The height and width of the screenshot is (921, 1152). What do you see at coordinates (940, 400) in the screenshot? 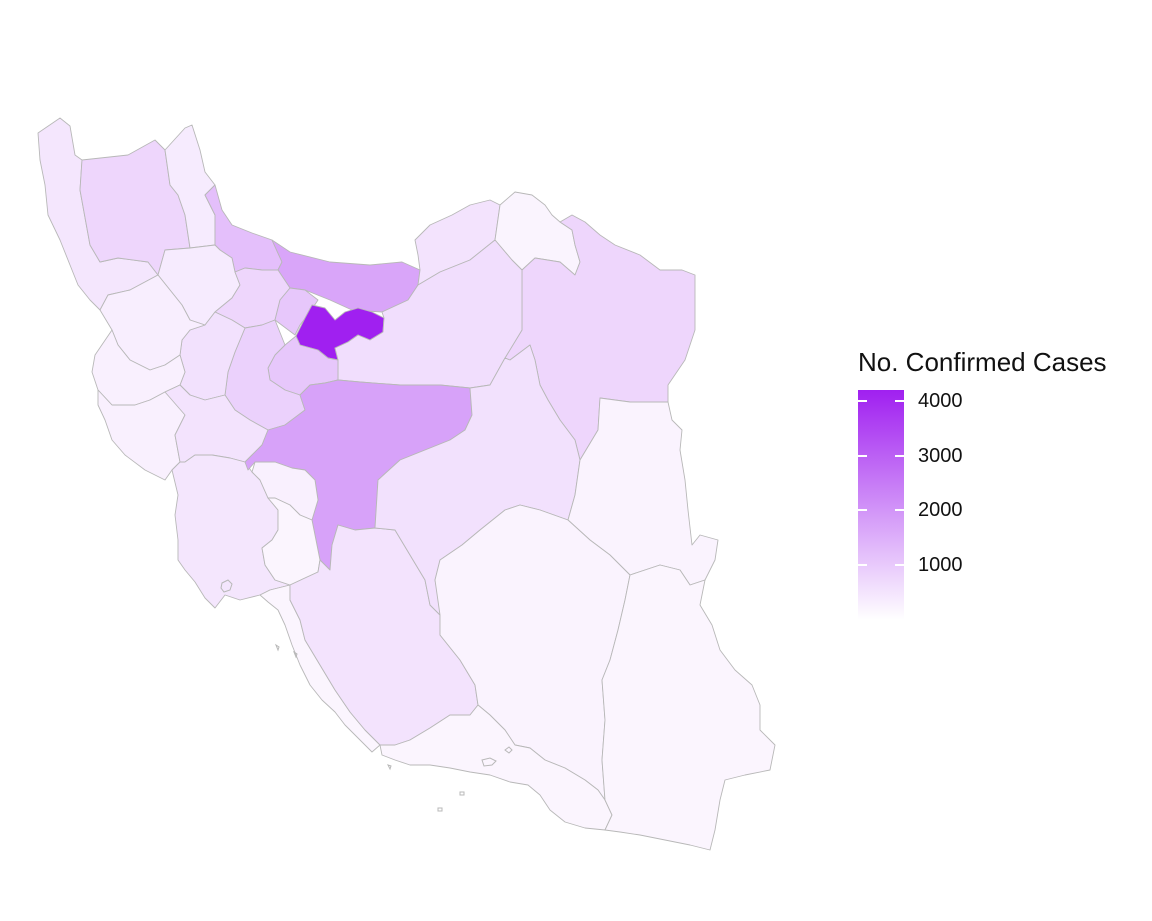
I see `legend-tick-label: 4000` at bounding box center [940, 400].